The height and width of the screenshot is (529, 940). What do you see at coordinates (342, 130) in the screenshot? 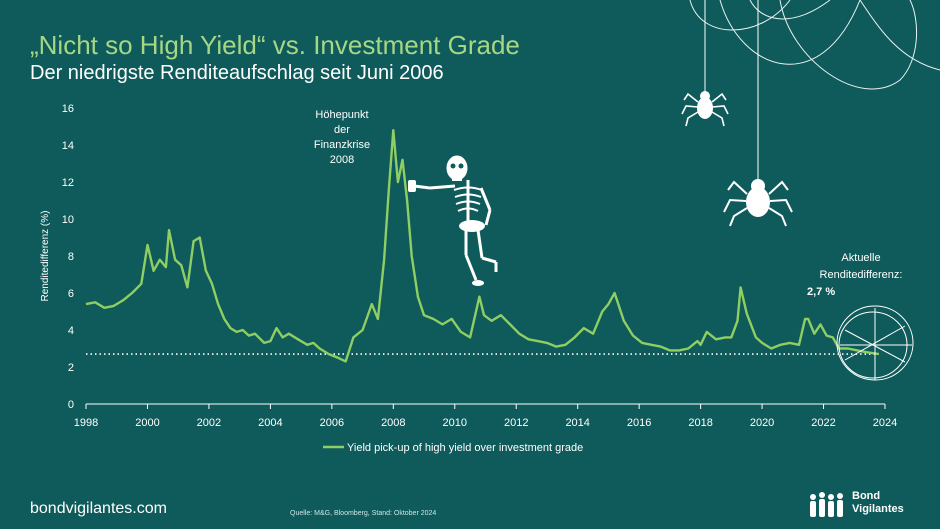
I see `annotation-crisis-line: der` at bounding box center [342, 130].